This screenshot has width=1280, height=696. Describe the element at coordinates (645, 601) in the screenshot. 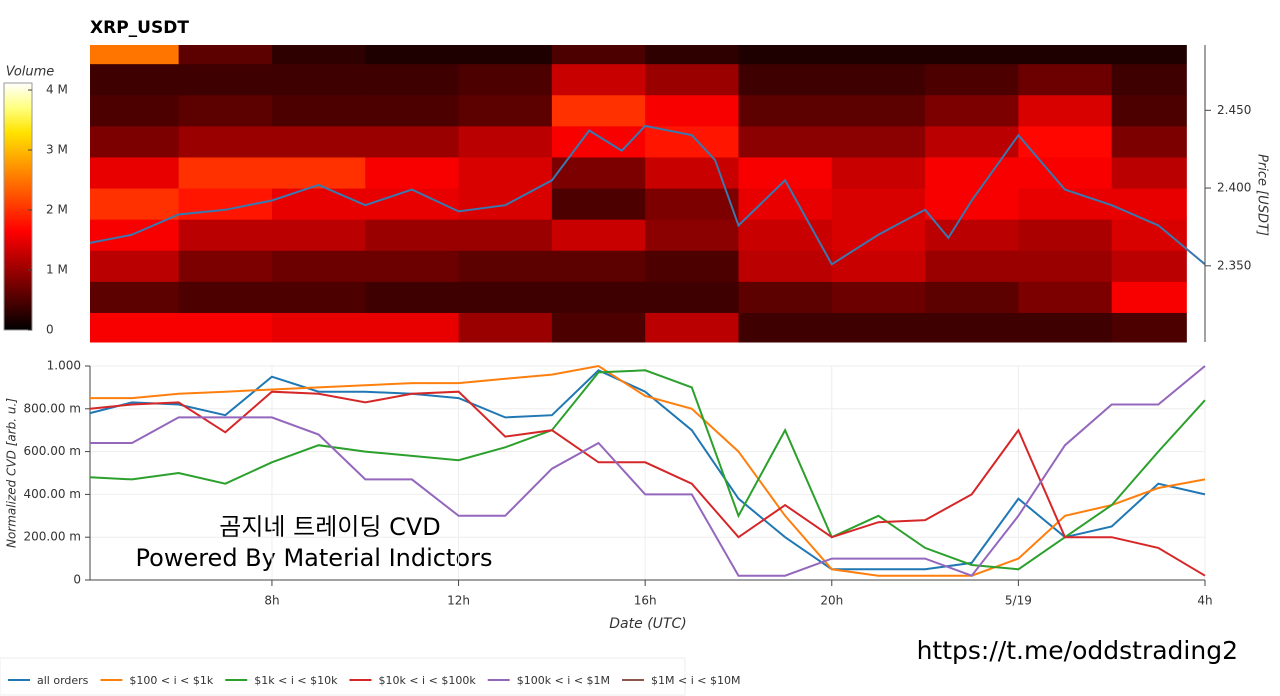

I see `x-tick-label: 16h` at that location.